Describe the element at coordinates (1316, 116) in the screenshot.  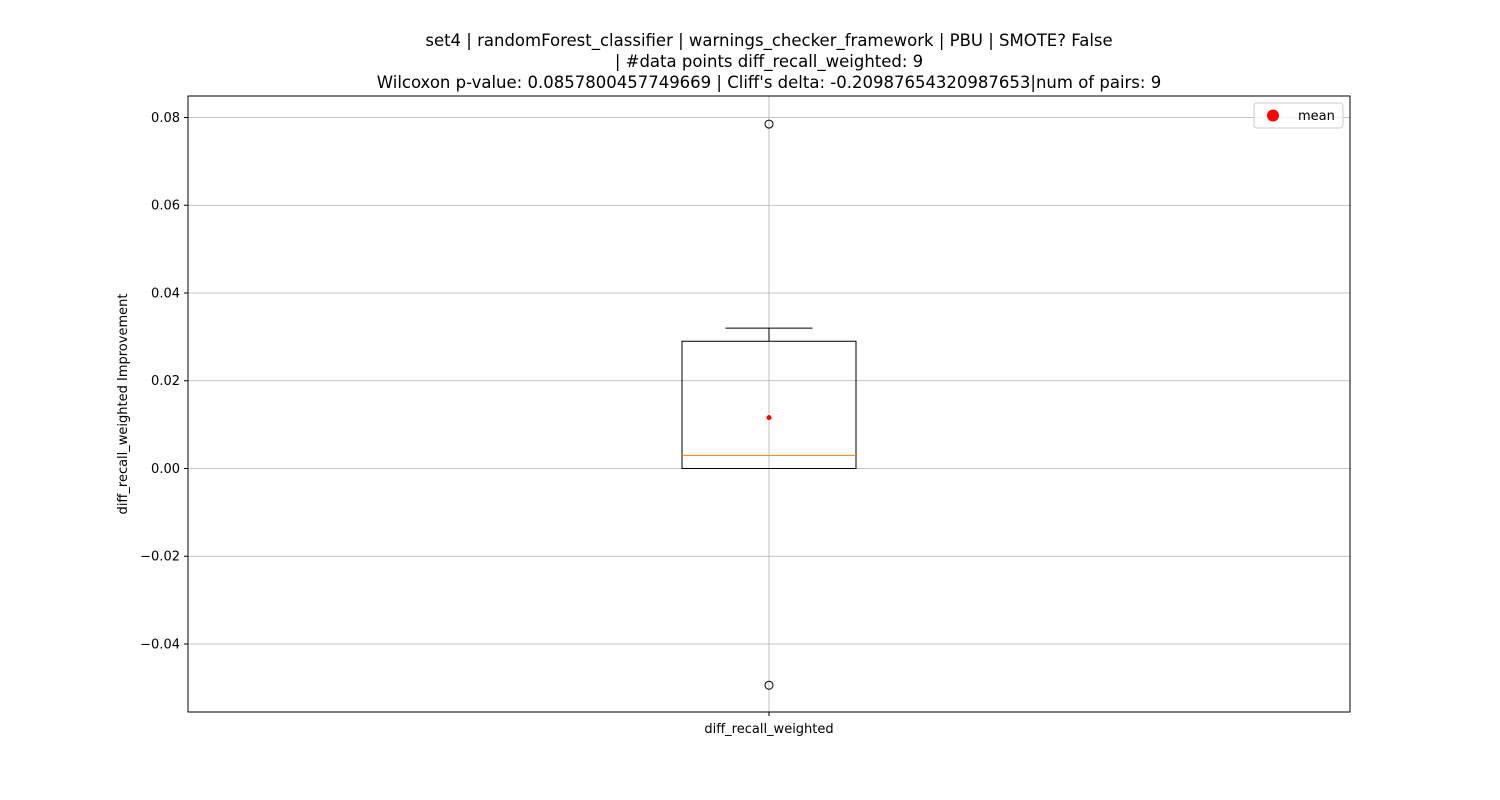
I see `legend-mean-label: mean` at that location.